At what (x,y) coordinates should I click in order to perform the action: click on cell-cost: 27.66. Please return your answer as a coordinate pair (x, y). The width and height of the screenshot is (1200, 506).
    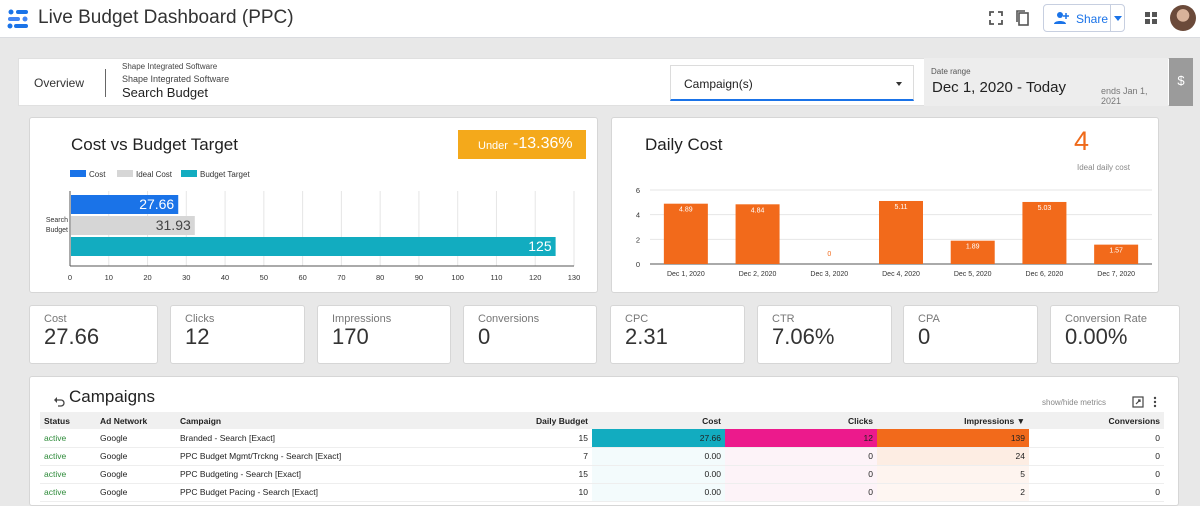
    Looking at the image, I should click on (658, 438).